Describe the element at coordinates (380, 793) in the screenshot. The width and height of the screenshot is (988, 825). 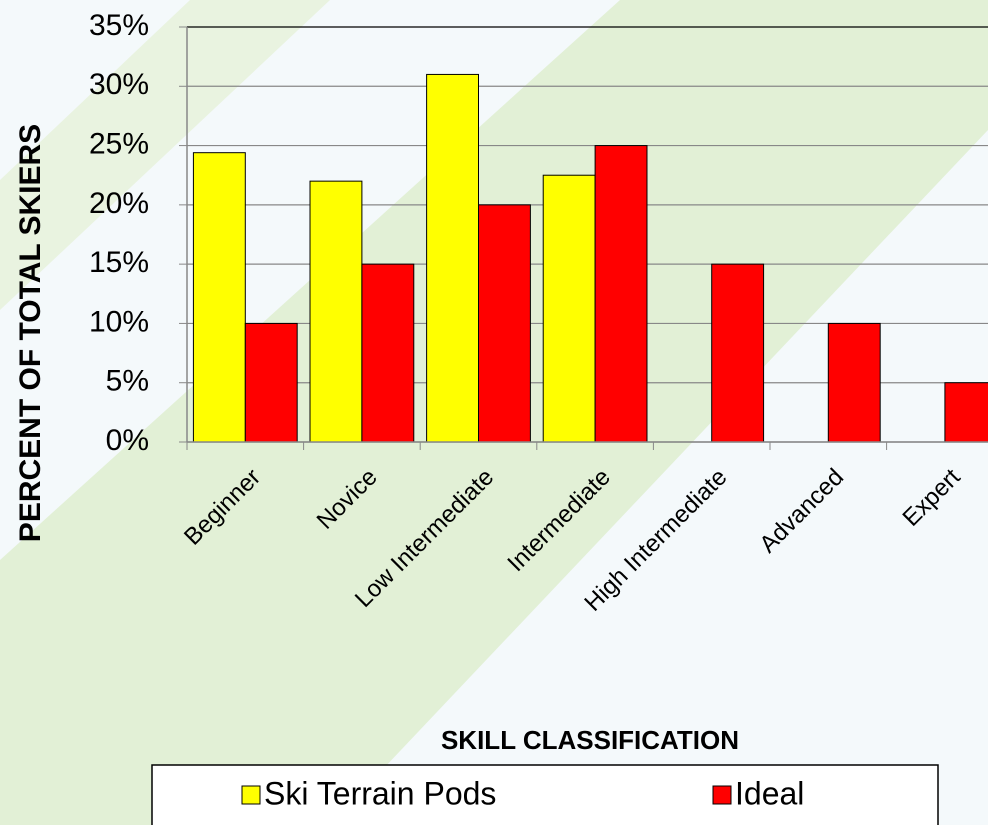
I see `legend-label: Ski Terrain Pods` at that location.